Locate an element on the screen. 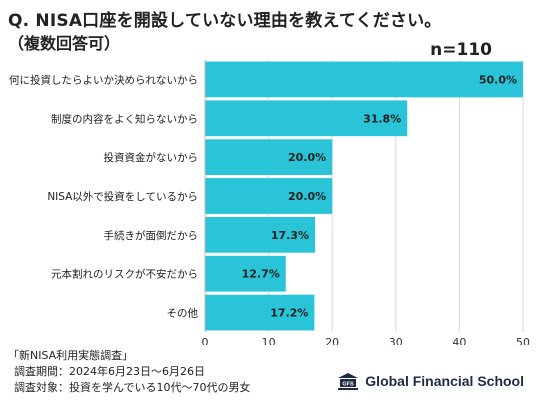 The image size is (536, 402). x-tick-label: 50 is located at coordinates (523, 340).